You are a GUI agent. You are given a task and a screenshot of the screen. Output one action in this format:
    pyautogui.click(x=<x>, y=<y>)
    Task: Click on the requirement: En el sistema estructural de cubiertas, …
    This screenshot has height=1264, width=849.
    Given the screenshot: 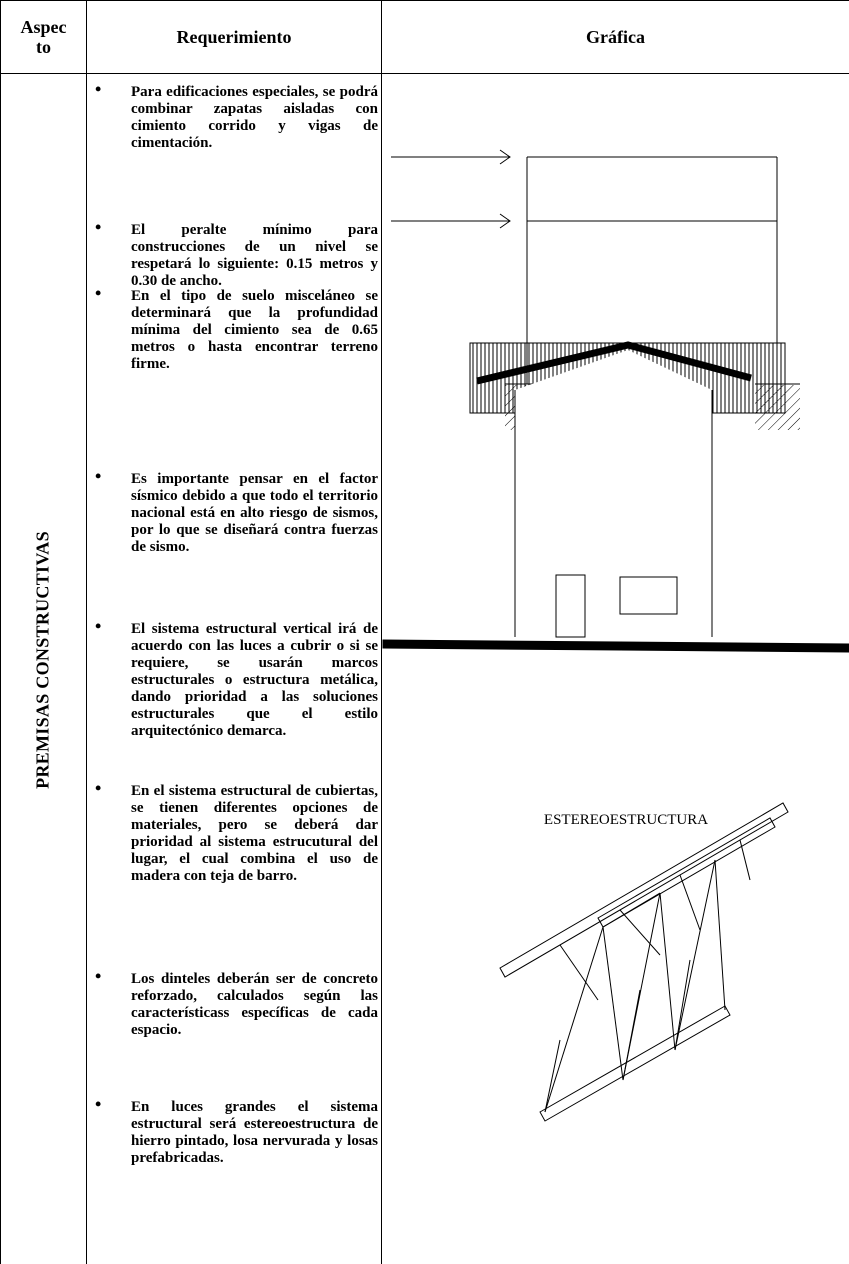 What is the action you would take?
    pyautogui.click(x=236, y=832)
    